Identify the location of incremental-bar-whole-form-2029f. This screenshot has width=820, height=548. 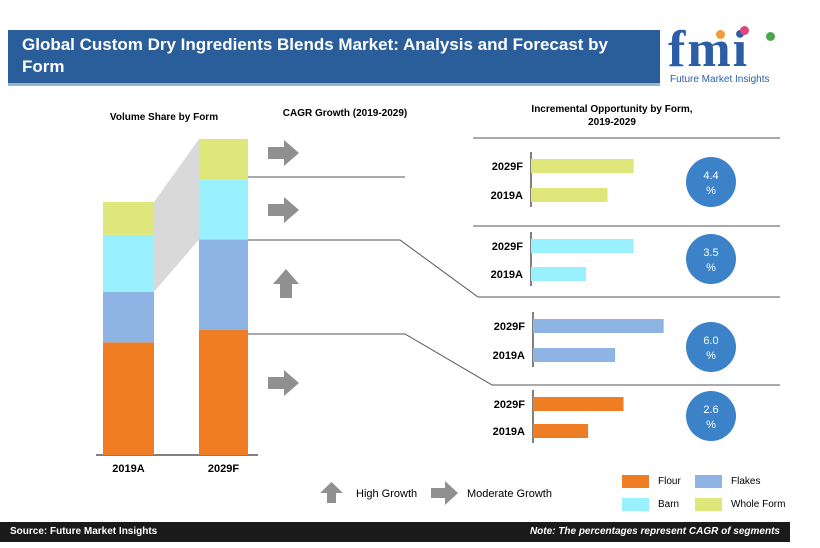
(582, 166).